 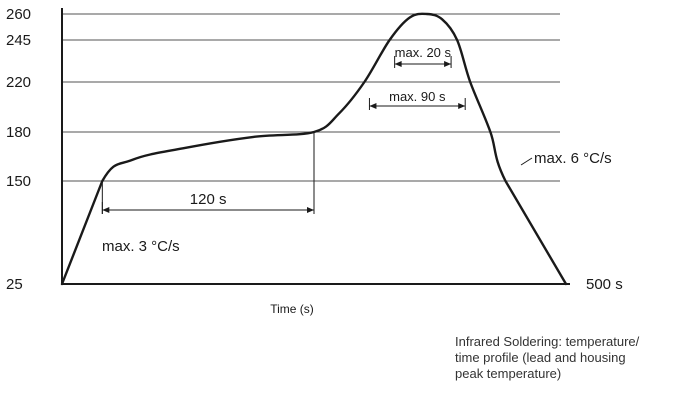 I want to click on x-axis-label: Time (s), so click(x=292, y=309).